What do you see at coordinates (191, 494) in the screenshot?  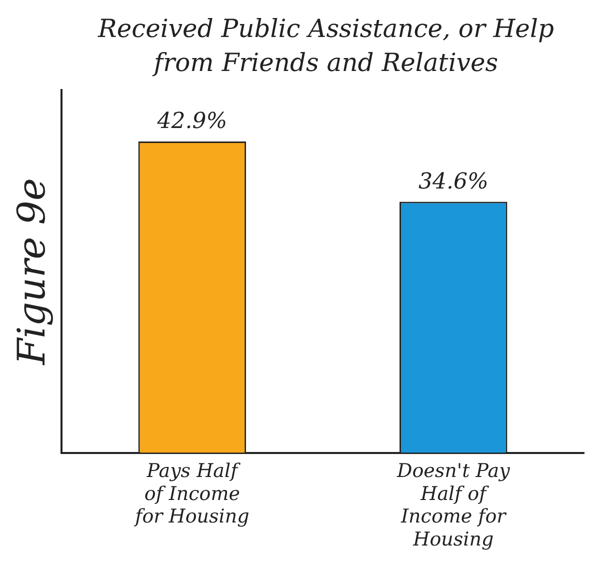 I see `x-tick-label: Pays Half of Income for Housing` at bounding box center [191, 494].